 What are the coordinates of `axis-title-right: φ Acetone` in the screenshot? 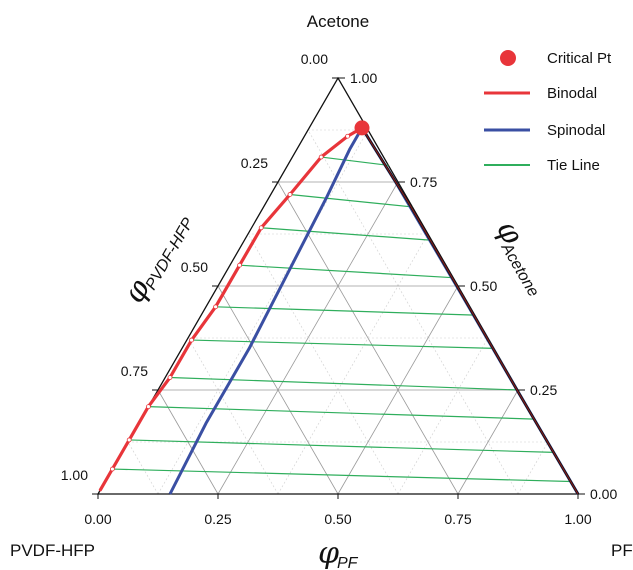 It's located at (515, 257).